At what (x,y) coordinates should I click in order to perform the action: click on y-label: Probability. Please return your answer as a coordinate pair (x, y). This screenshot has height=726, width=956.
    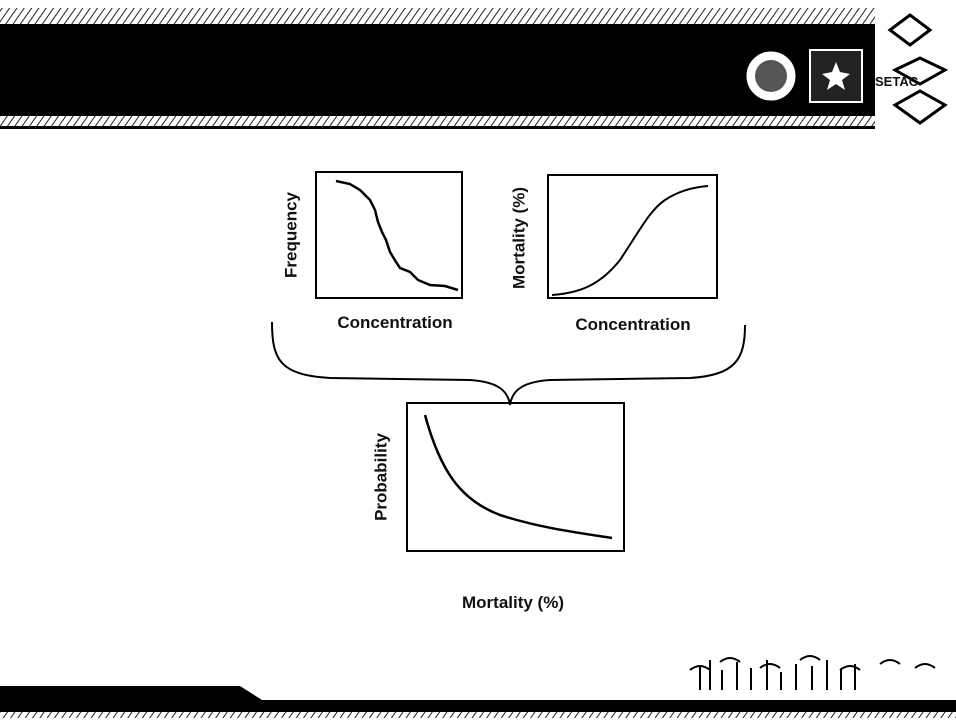
    Looking at the image, I should click on (380, 477).